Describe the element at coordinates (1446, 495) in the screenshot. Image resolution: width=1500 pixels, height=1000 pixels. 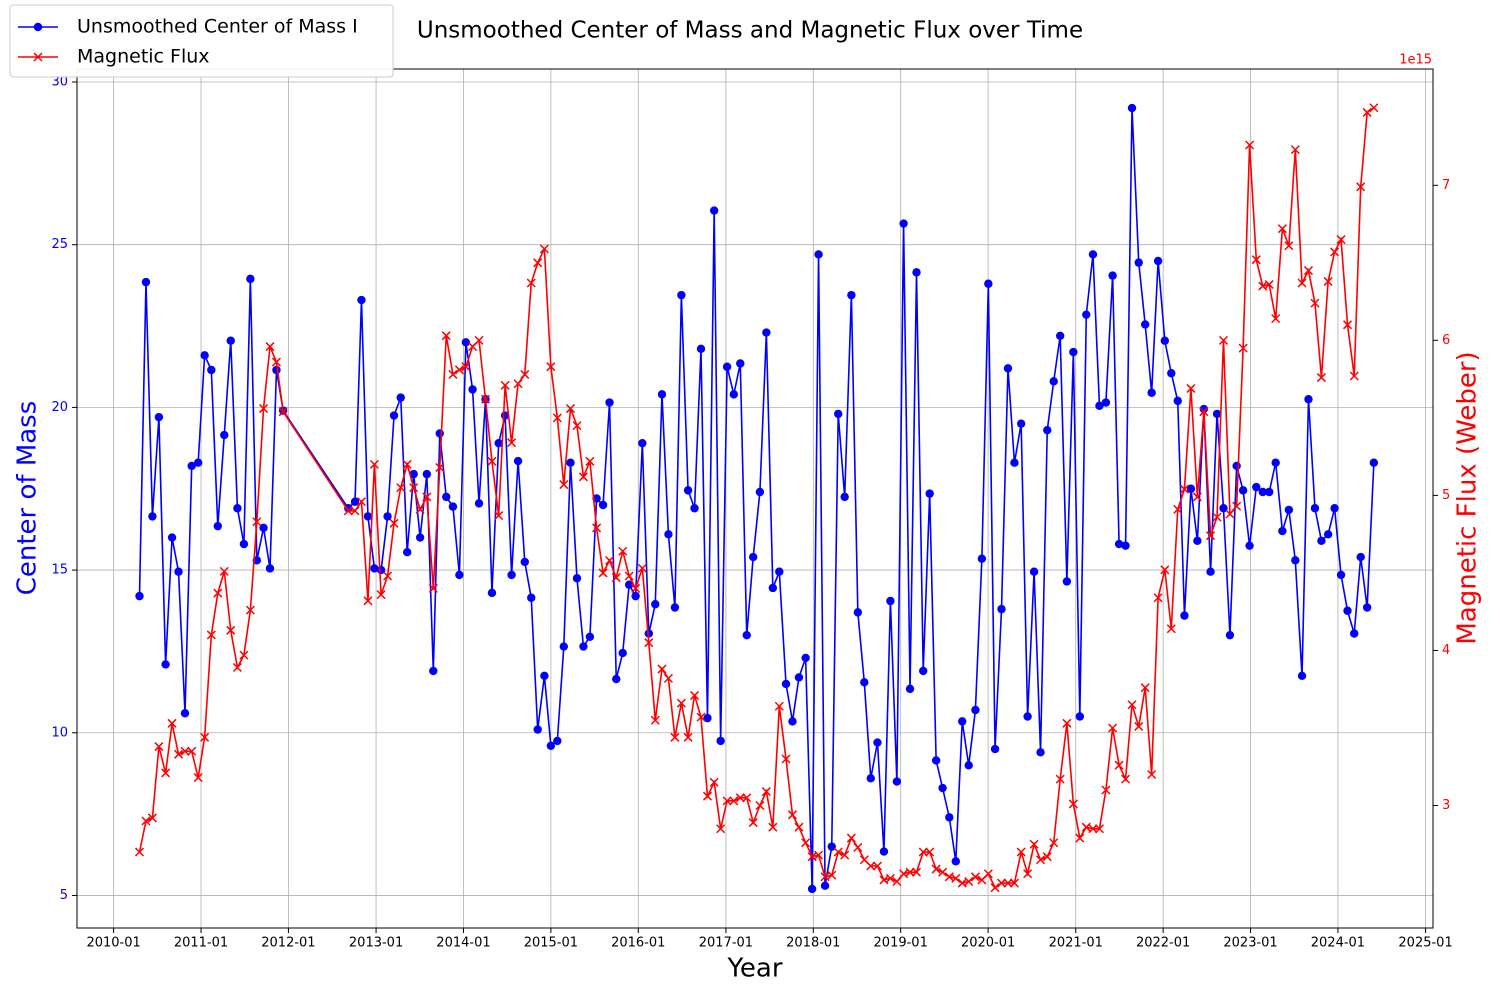
I see `y2-tick-label: 5` at that location.